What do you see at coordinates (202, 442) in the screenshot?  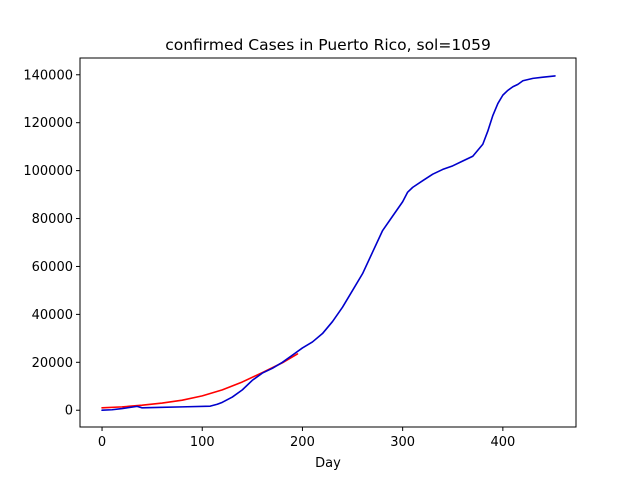 I see `x-tick-label: 100` at bounding box center [202, 442].